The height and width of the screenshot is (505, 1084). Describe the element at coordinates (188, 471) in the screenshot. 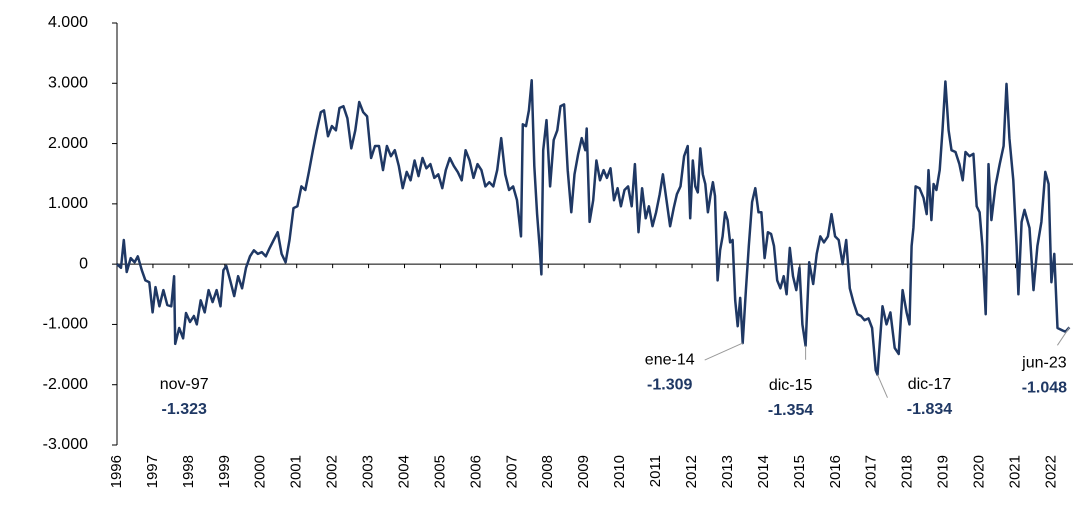

I see `x-tick-label: 1998` at that location.